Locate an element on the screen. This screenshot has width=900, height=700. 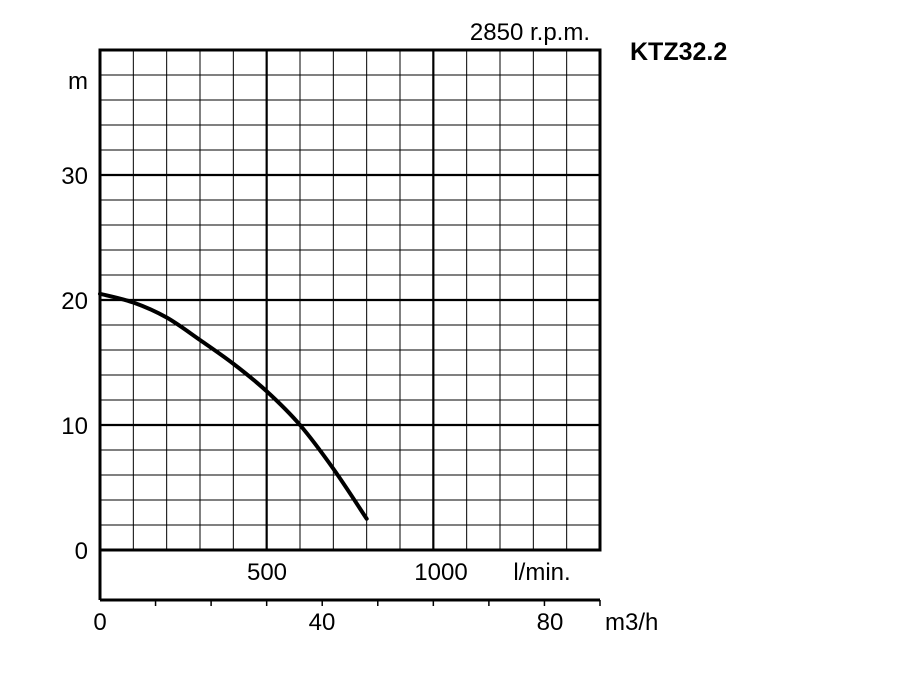
x-unit-hourly-label: m3/h is located at coordinates (631, 622).